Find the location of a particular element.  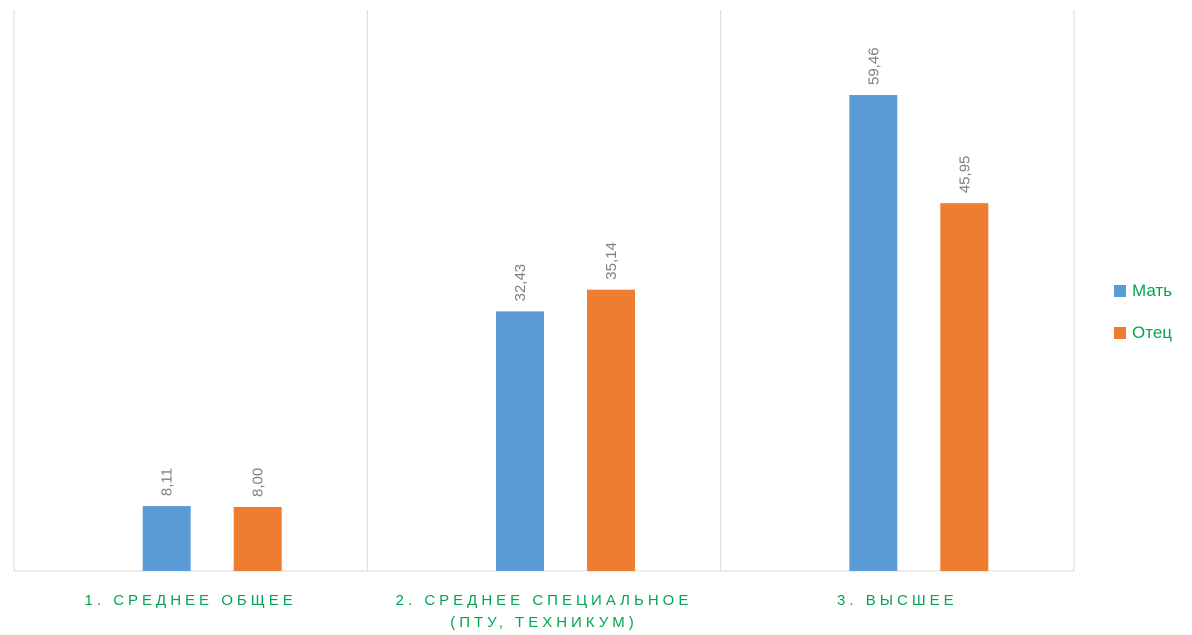

data-label: 45,95 is located at coordinates (964, 175).